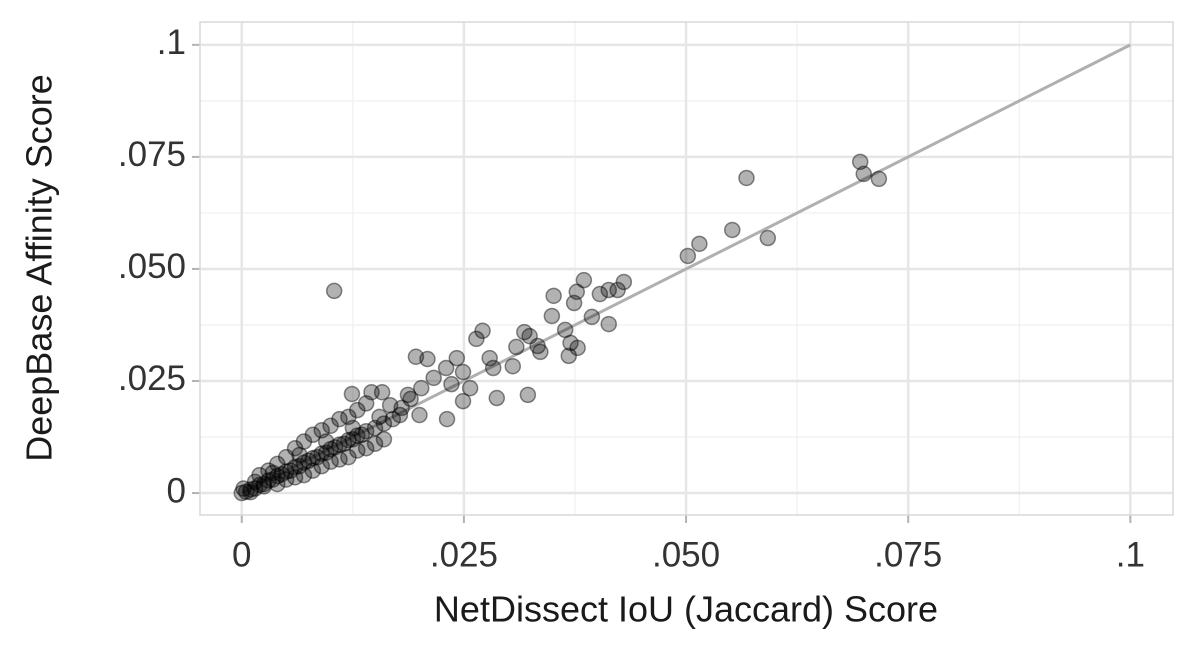  Describe the element at coordinates (686, 554) in the screenshot. I see `x-tick-label: .050` at that location.